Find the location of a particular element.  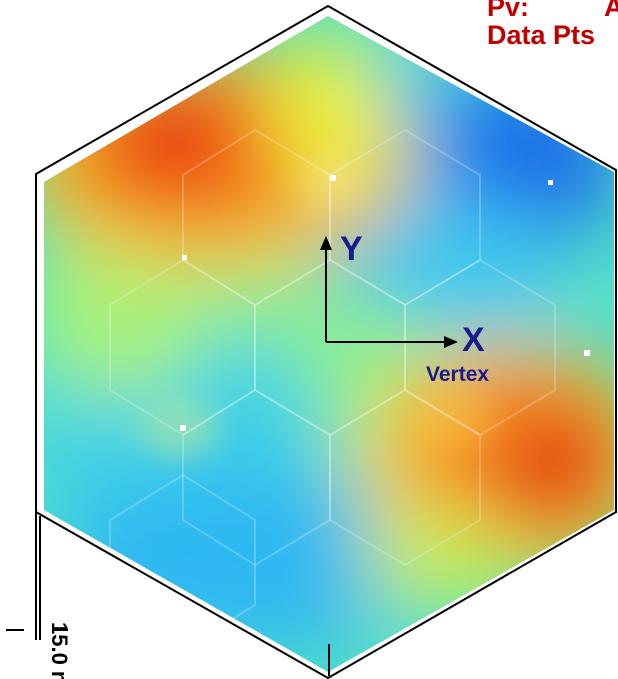

y-axis-label: Y is located at coordinates (351, 249).